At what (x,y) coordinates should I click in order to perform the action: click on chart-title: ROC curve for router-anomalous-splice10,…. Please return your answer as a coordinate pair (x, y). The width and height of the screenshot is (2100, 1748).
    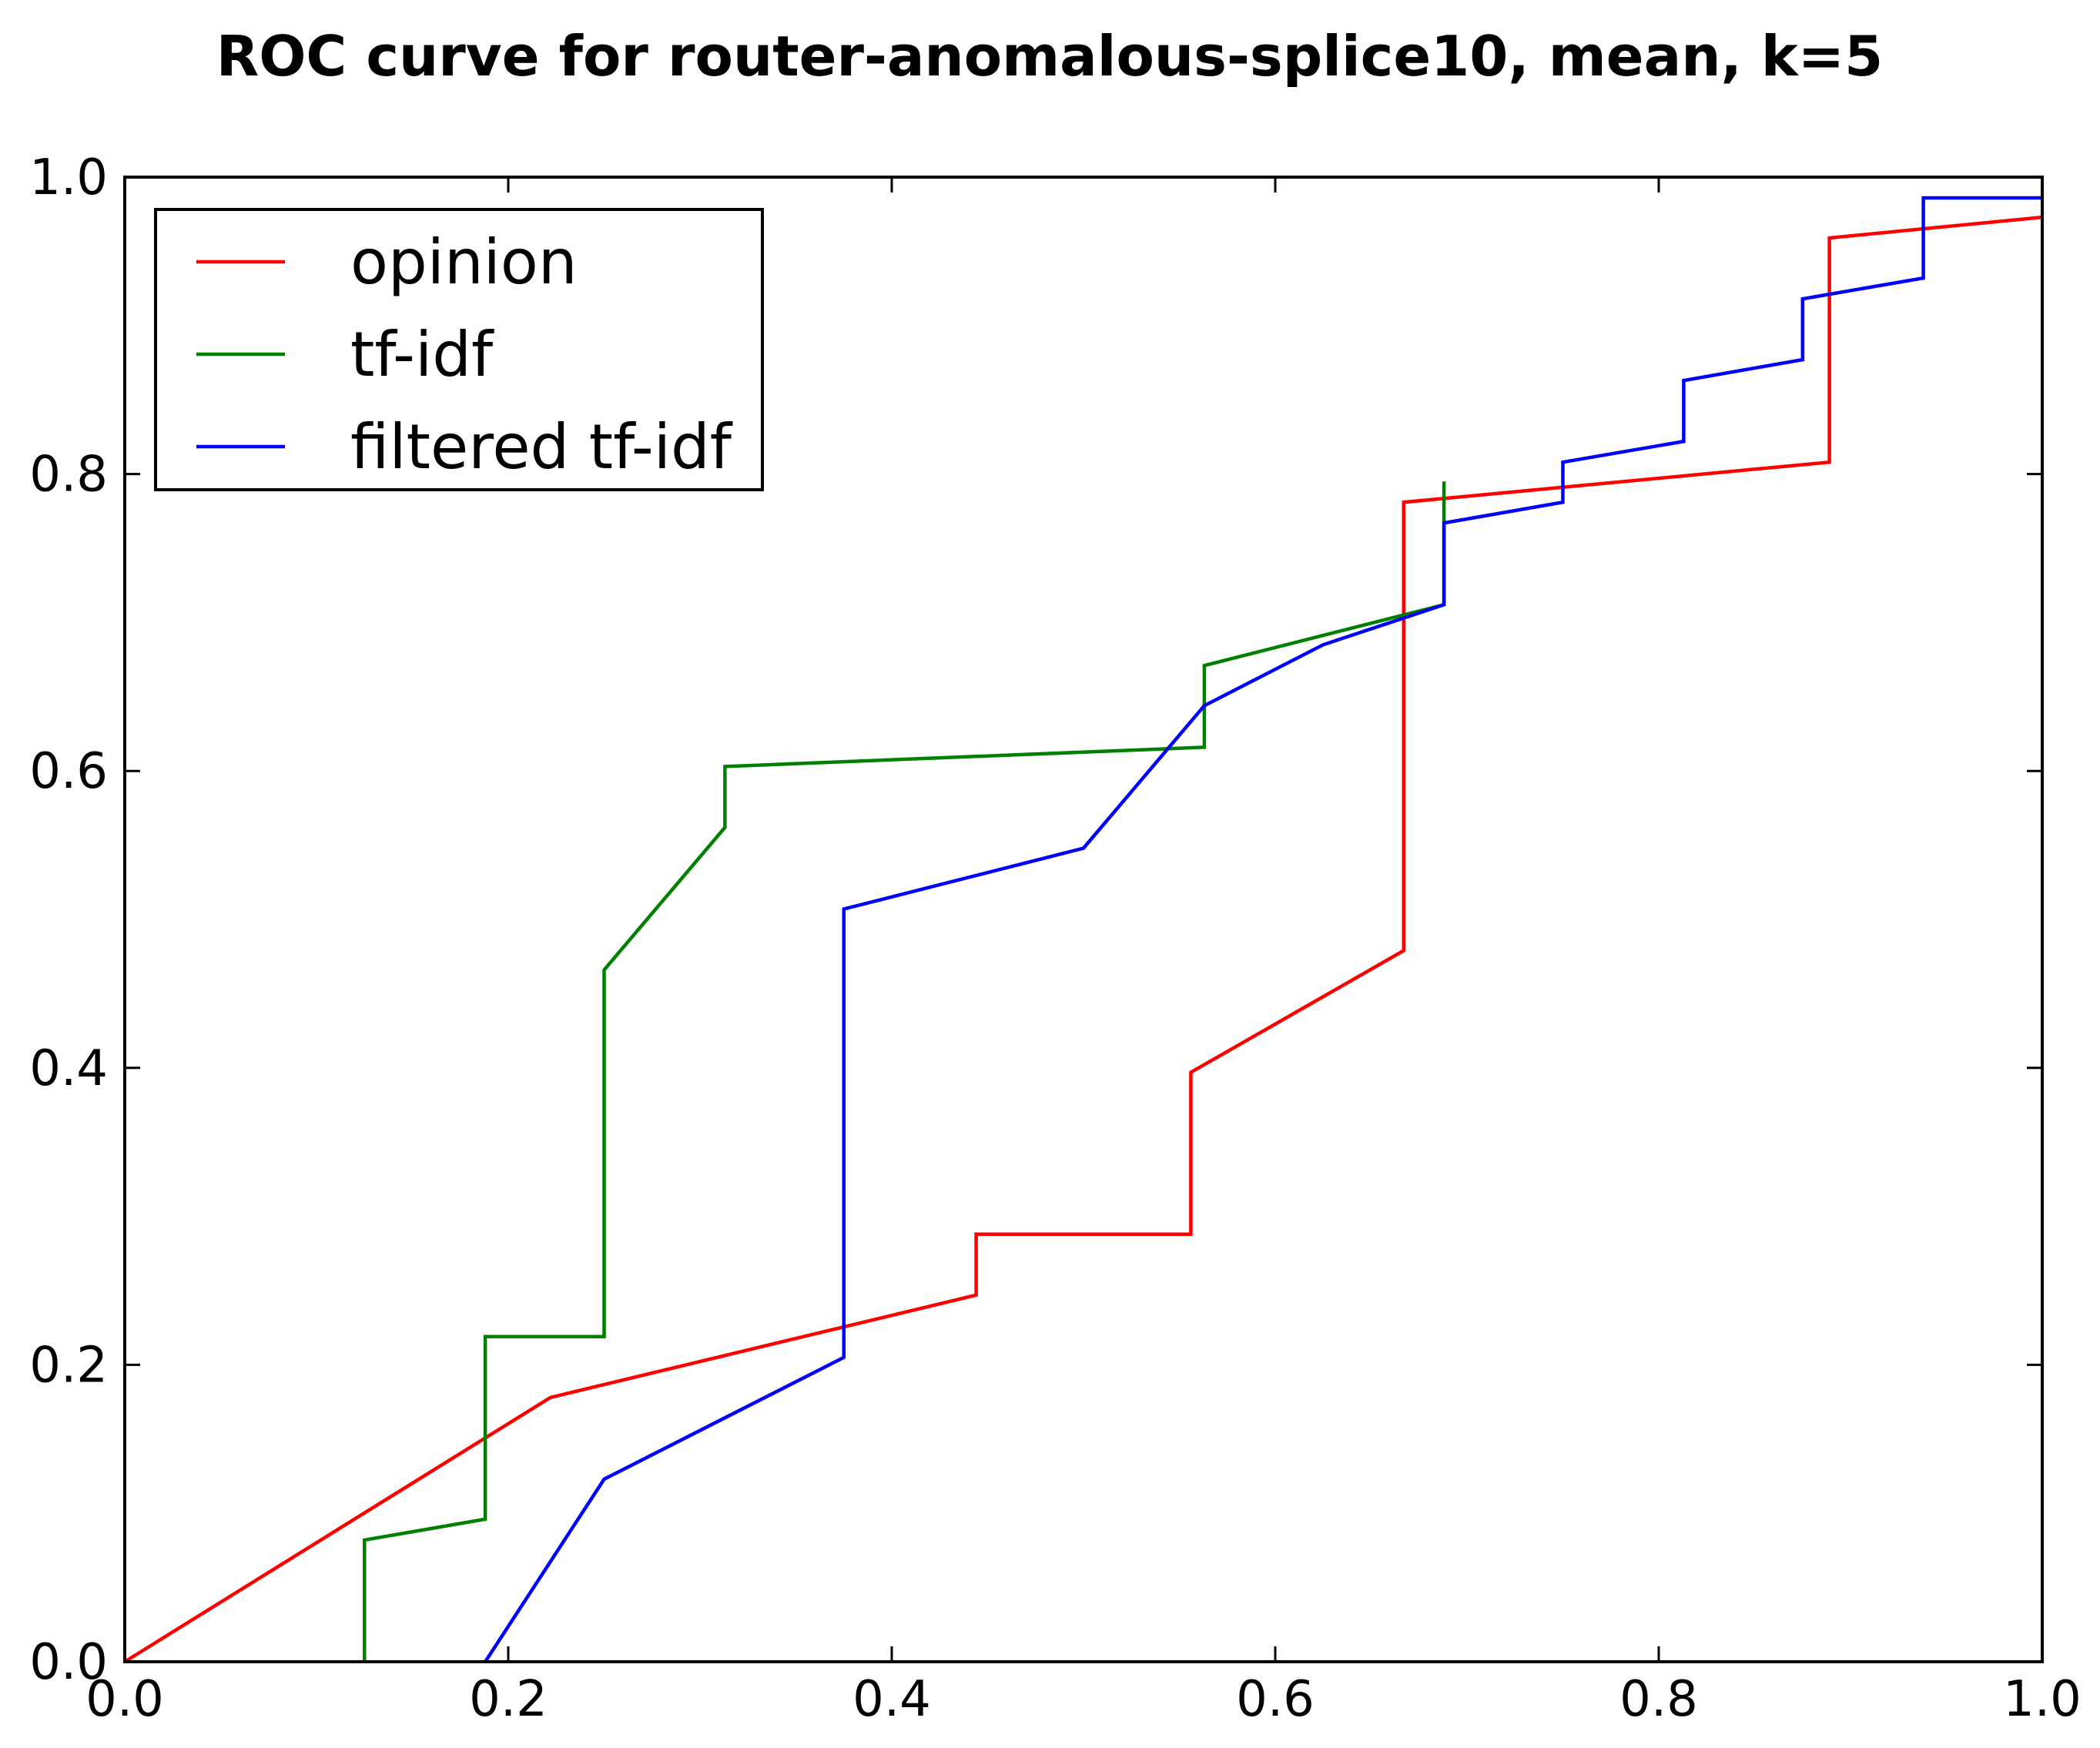
    Looking at the image, I should click on (1049, 56).